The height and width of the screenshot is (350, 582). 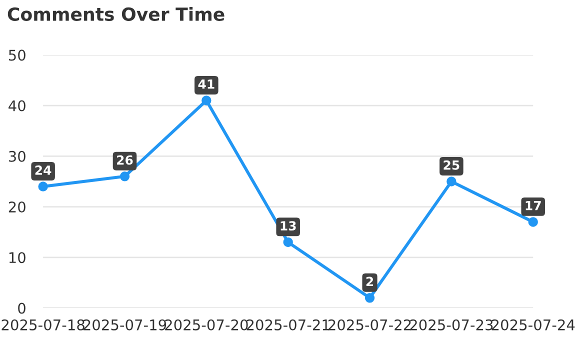 What do you see at coordinates (125, 160) in the screenshot?
I see `data-label: 26` at bounding box center [125, 160].